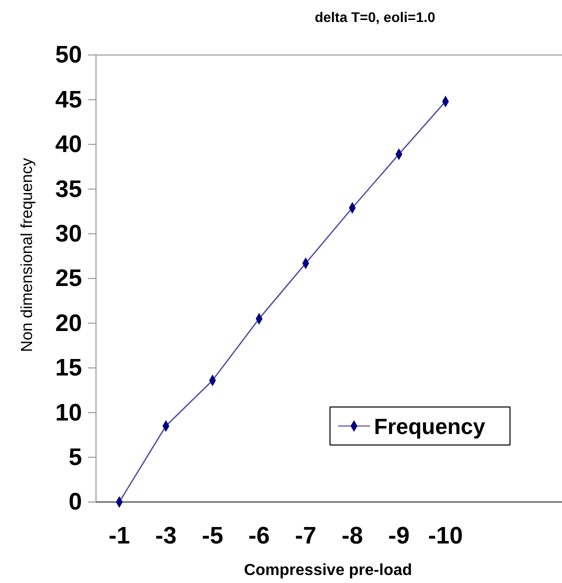  I want to click on y-tick-label: 15, so click(68, 368).